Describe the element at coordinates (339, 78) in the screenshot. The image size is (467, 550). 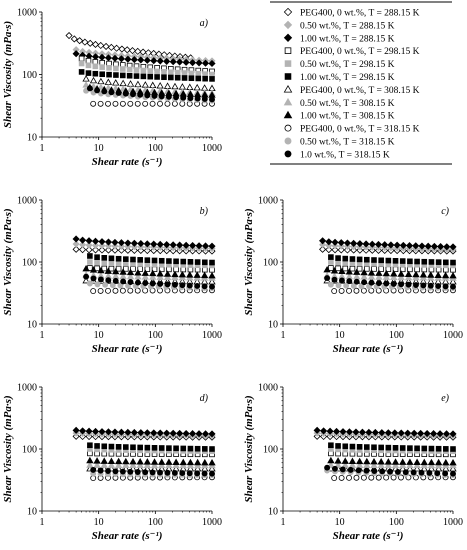
I see `legend-entry-6: 1.00 wt.%, T = 298.15 K` at that location.